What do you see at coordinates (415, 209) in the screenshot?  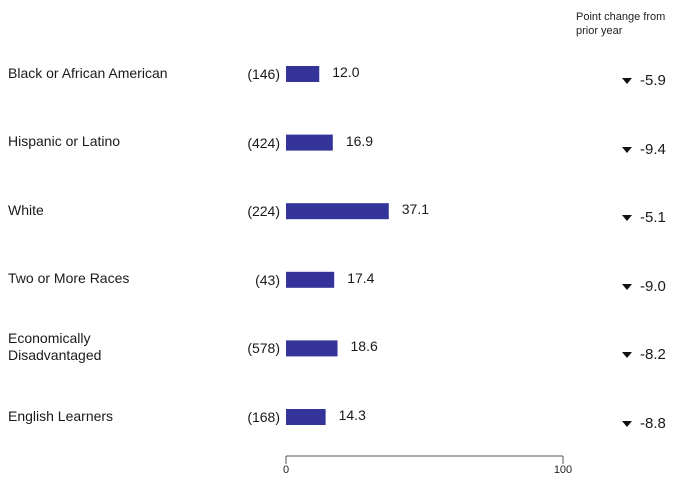 I see `value-label: 37.1` at bounding box center [415, 209].